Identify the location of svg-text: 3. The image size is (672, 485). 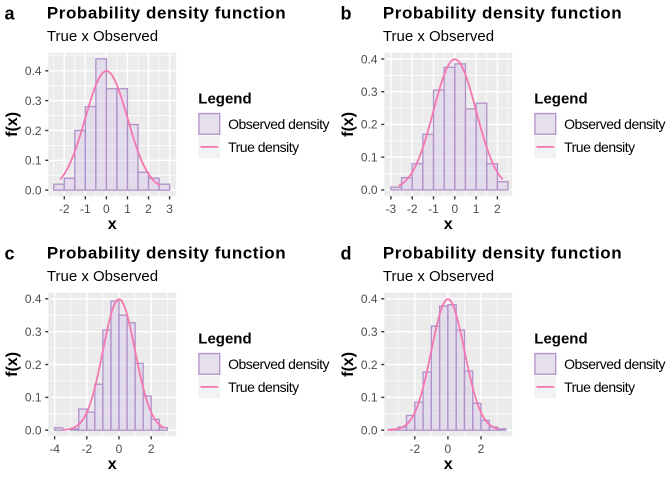
(169, 209).